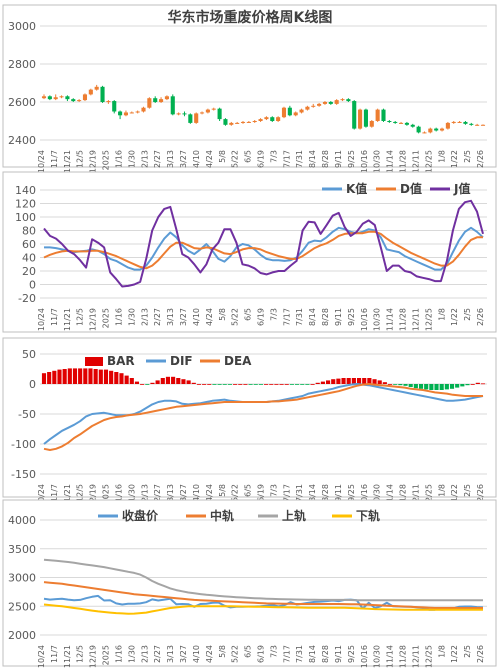  What do you see at coordinates (118, 159) in the screenshot?
I see `x-tick-label: 1/16` at bounding box center [118, 159].